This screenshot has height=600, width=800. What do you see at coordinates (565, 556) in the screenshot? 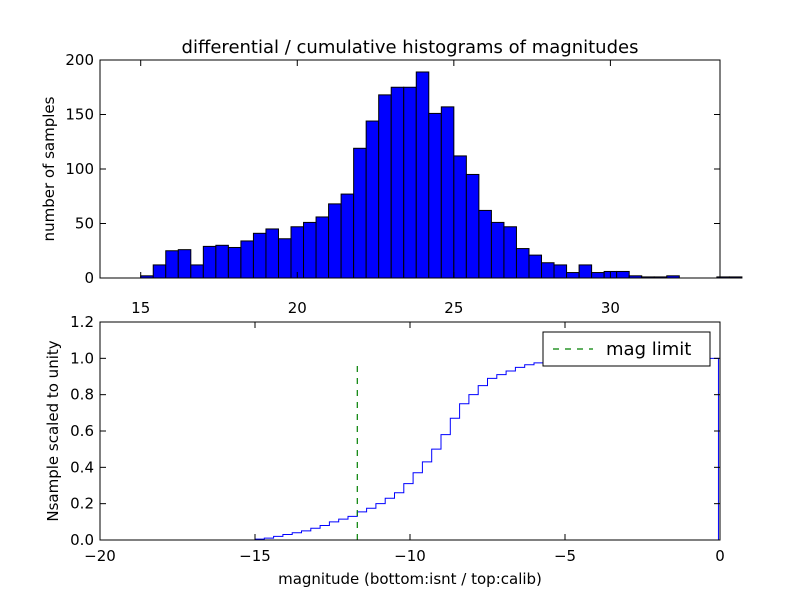
I see `x-tick-label: −5` at bounding box center [565, 556].